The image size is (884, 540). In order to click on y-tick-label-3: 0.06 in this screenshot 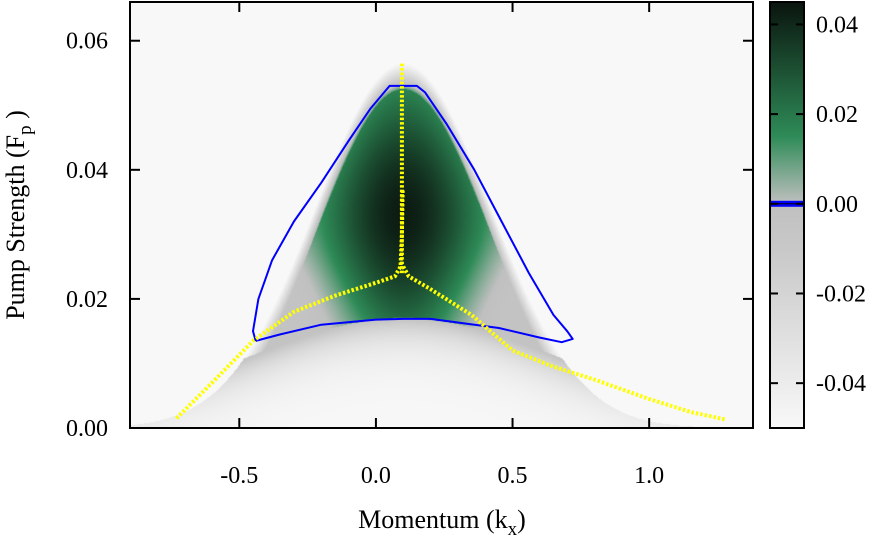, I will do `click(87, 42)`.